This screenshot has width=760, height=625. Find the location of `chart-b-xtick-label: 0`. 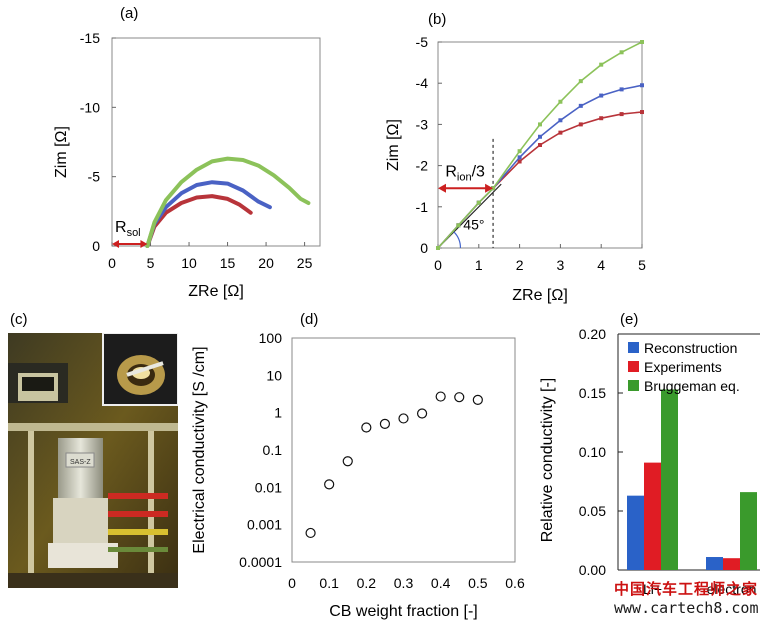

chart-b-xtick-label: 0 is located at coordinates (438, 265).